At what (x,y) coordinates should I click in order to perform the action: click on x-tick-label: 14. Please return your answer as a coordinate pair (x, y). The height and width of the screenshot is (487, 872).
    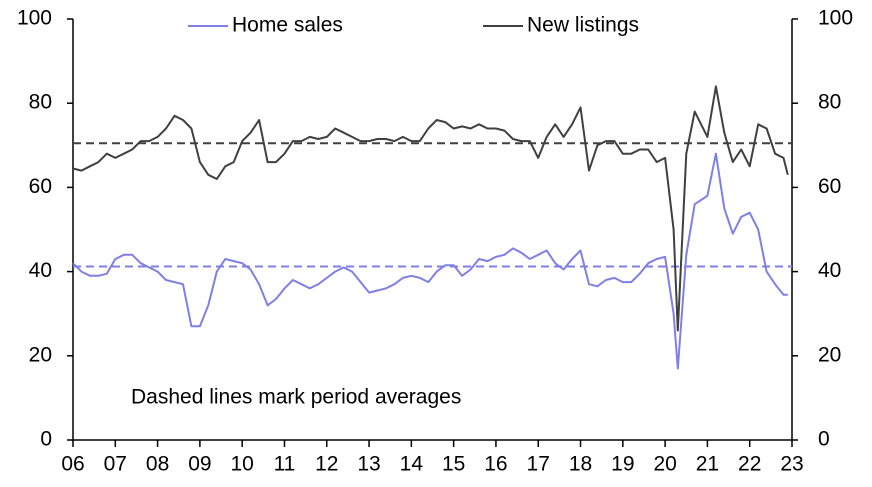
    Looking at the image, I should click on (412, 464).